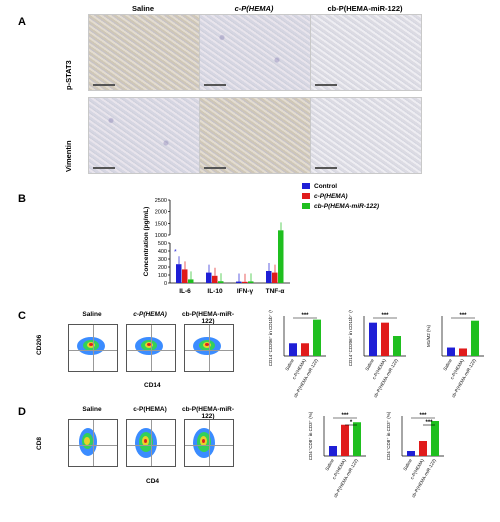  Describe the element at coordinates (255, 52) in the screenshot. I see `ihc-image-pstat3-chema` at that location.